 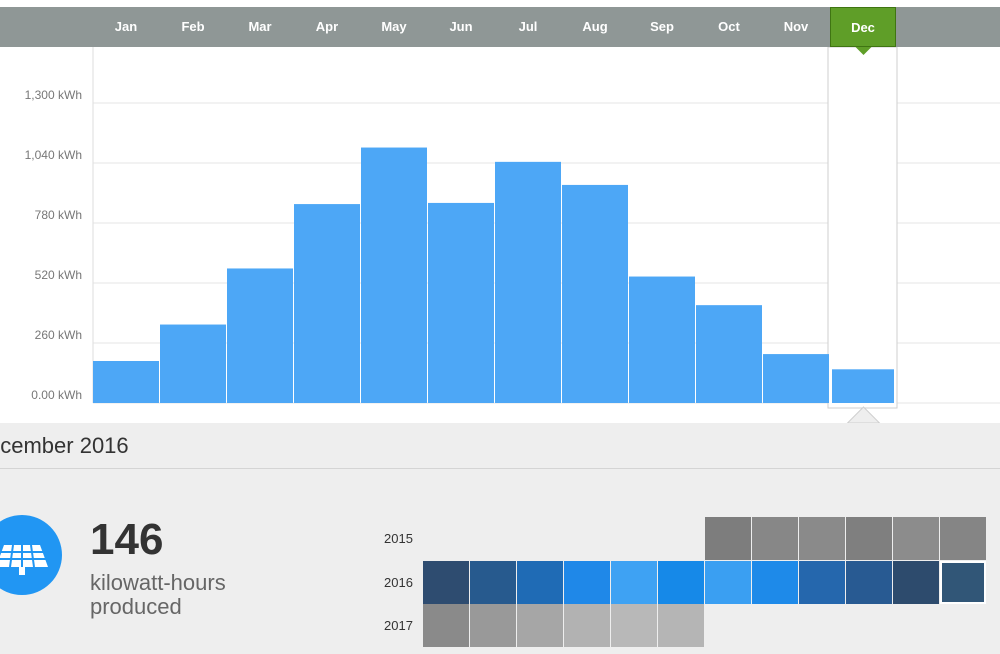 I want to click on unit-line-1: kilowatt-hours, so click(x=158, y=582).